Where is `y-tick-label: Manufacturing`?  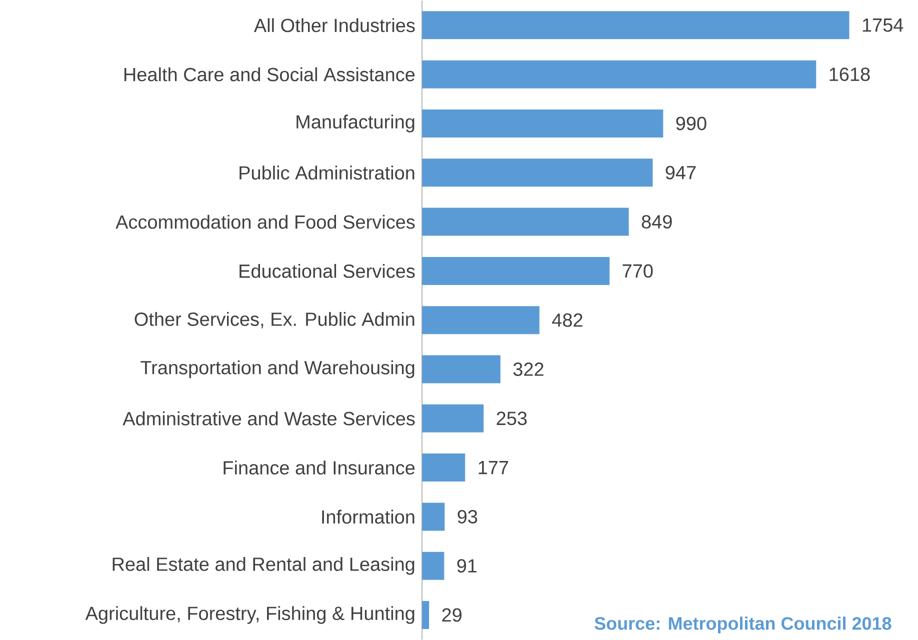 y-tick-label: Manufacturing is located at coordinates (355, 123).